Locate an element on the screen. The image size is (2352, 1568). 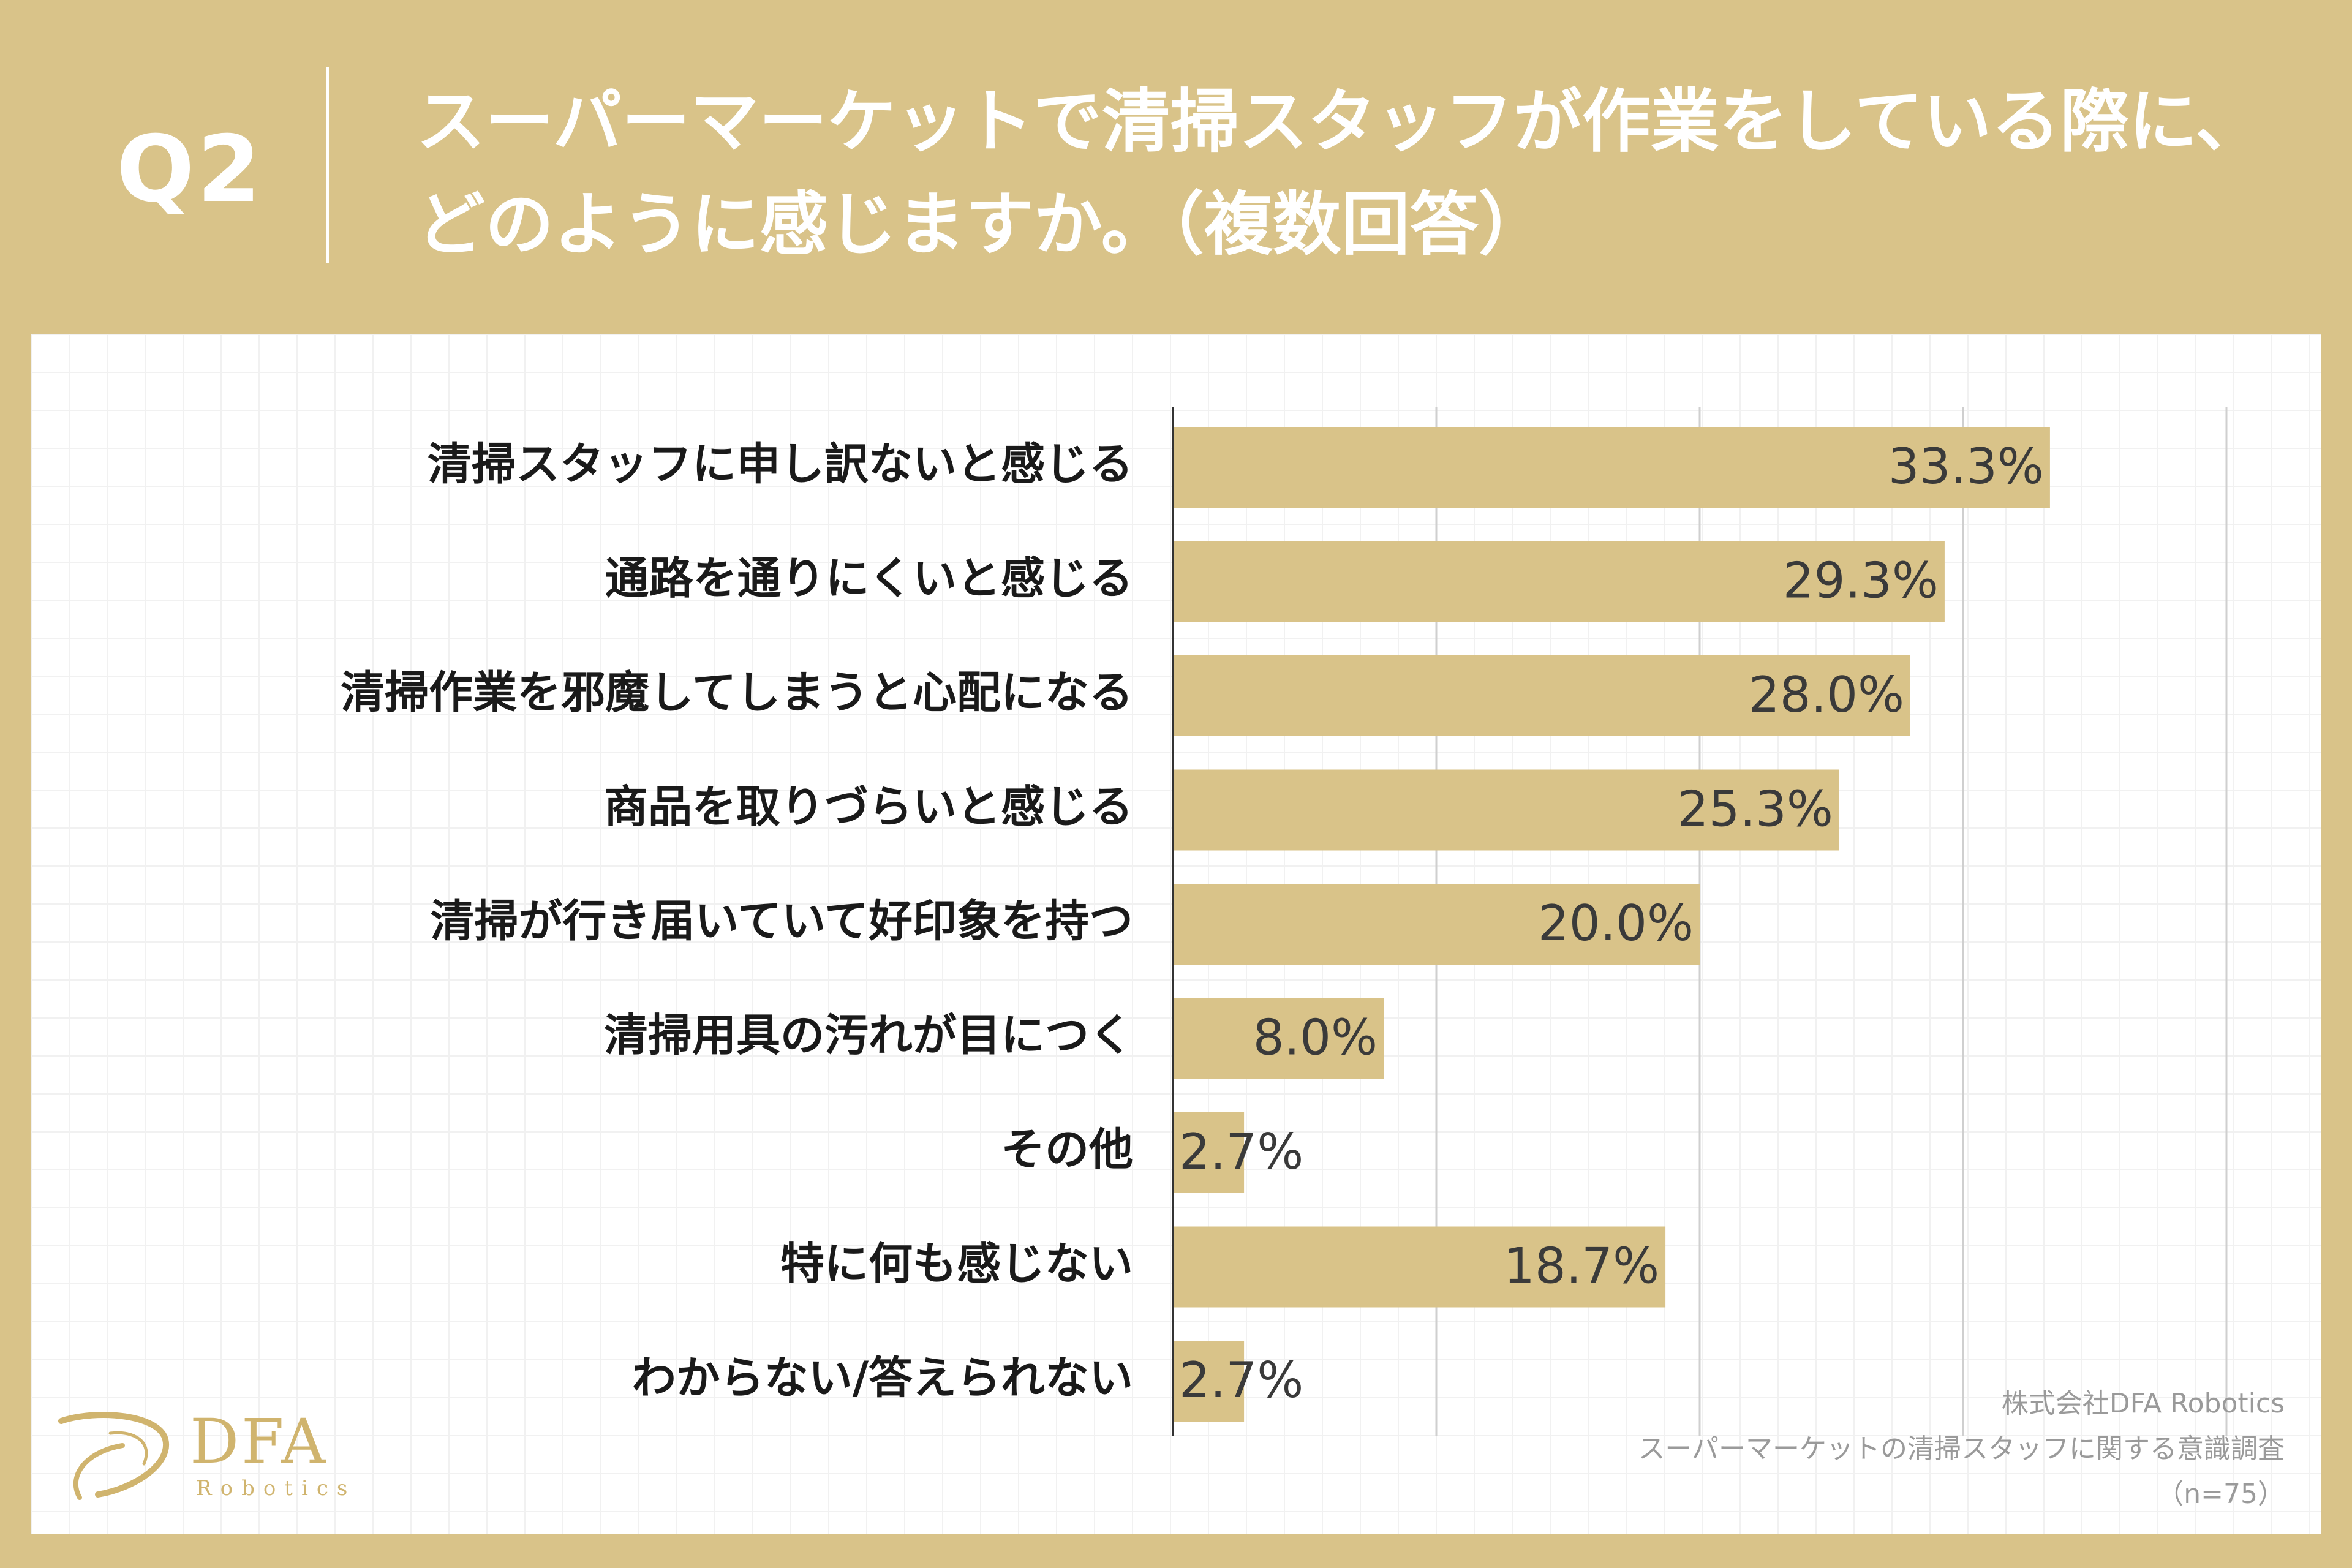
logo-subtitle: Robotics is located at coordinates (276, 1488).